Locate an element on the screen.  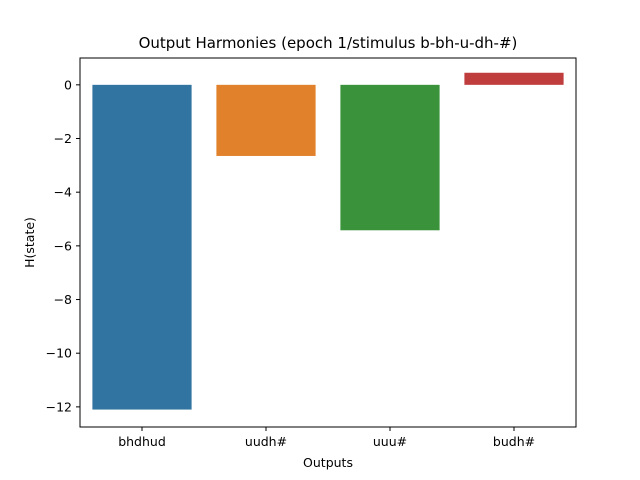
y-tick-label: −12 is located at coordinates (59, 406).